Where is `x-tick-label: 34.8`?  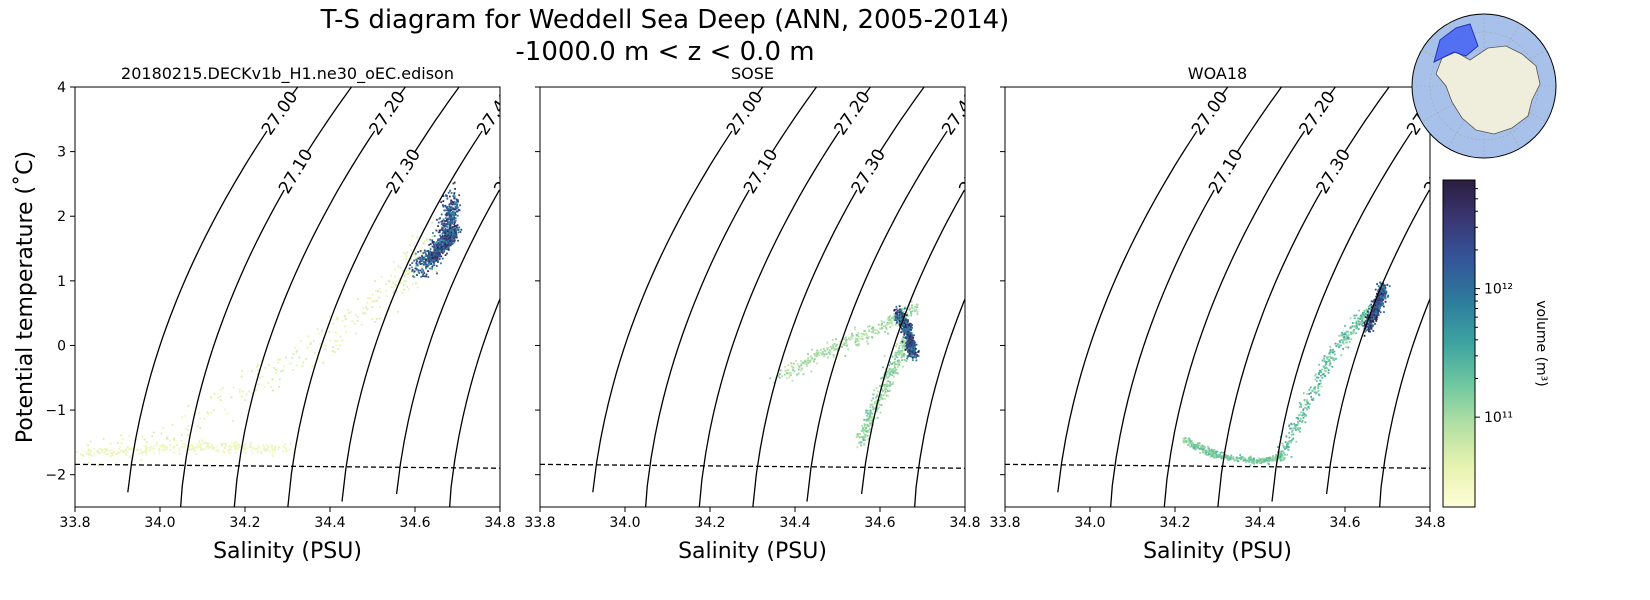
x-tick-label: 34.8 is located at coordinates (964, 523).